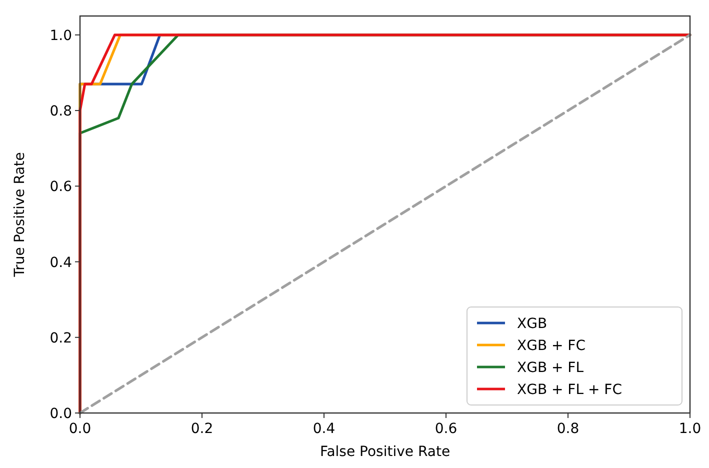 This screenshot has height=468, width=709. What do you see at coordinates (61, 187) in the screenshot?
I see `y-tick-label: 0.6` at bounding box center [61, 187].